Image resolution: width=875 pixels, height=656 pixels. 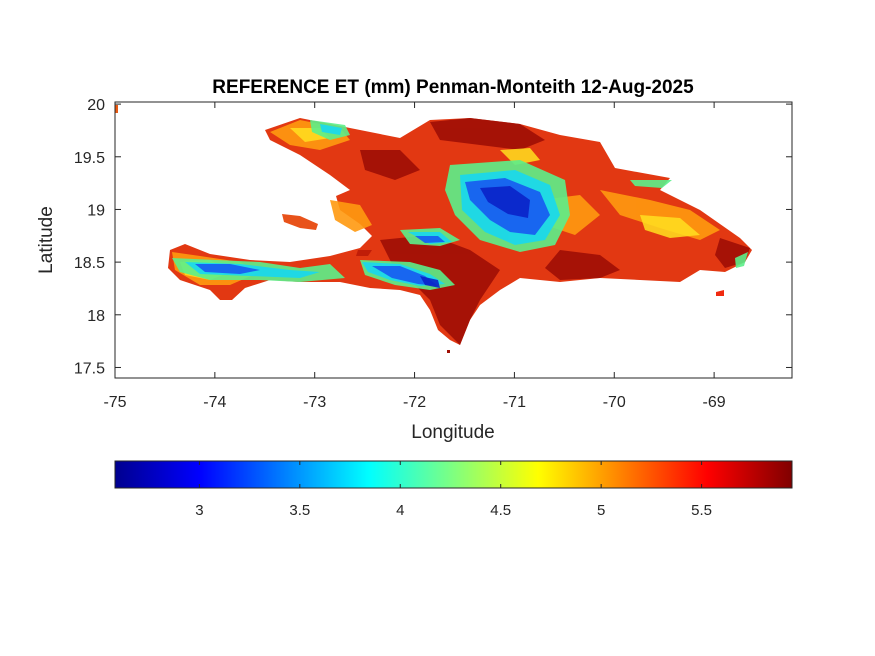 I want to click on x-tick-label: -70, so click(x=614, y=402).